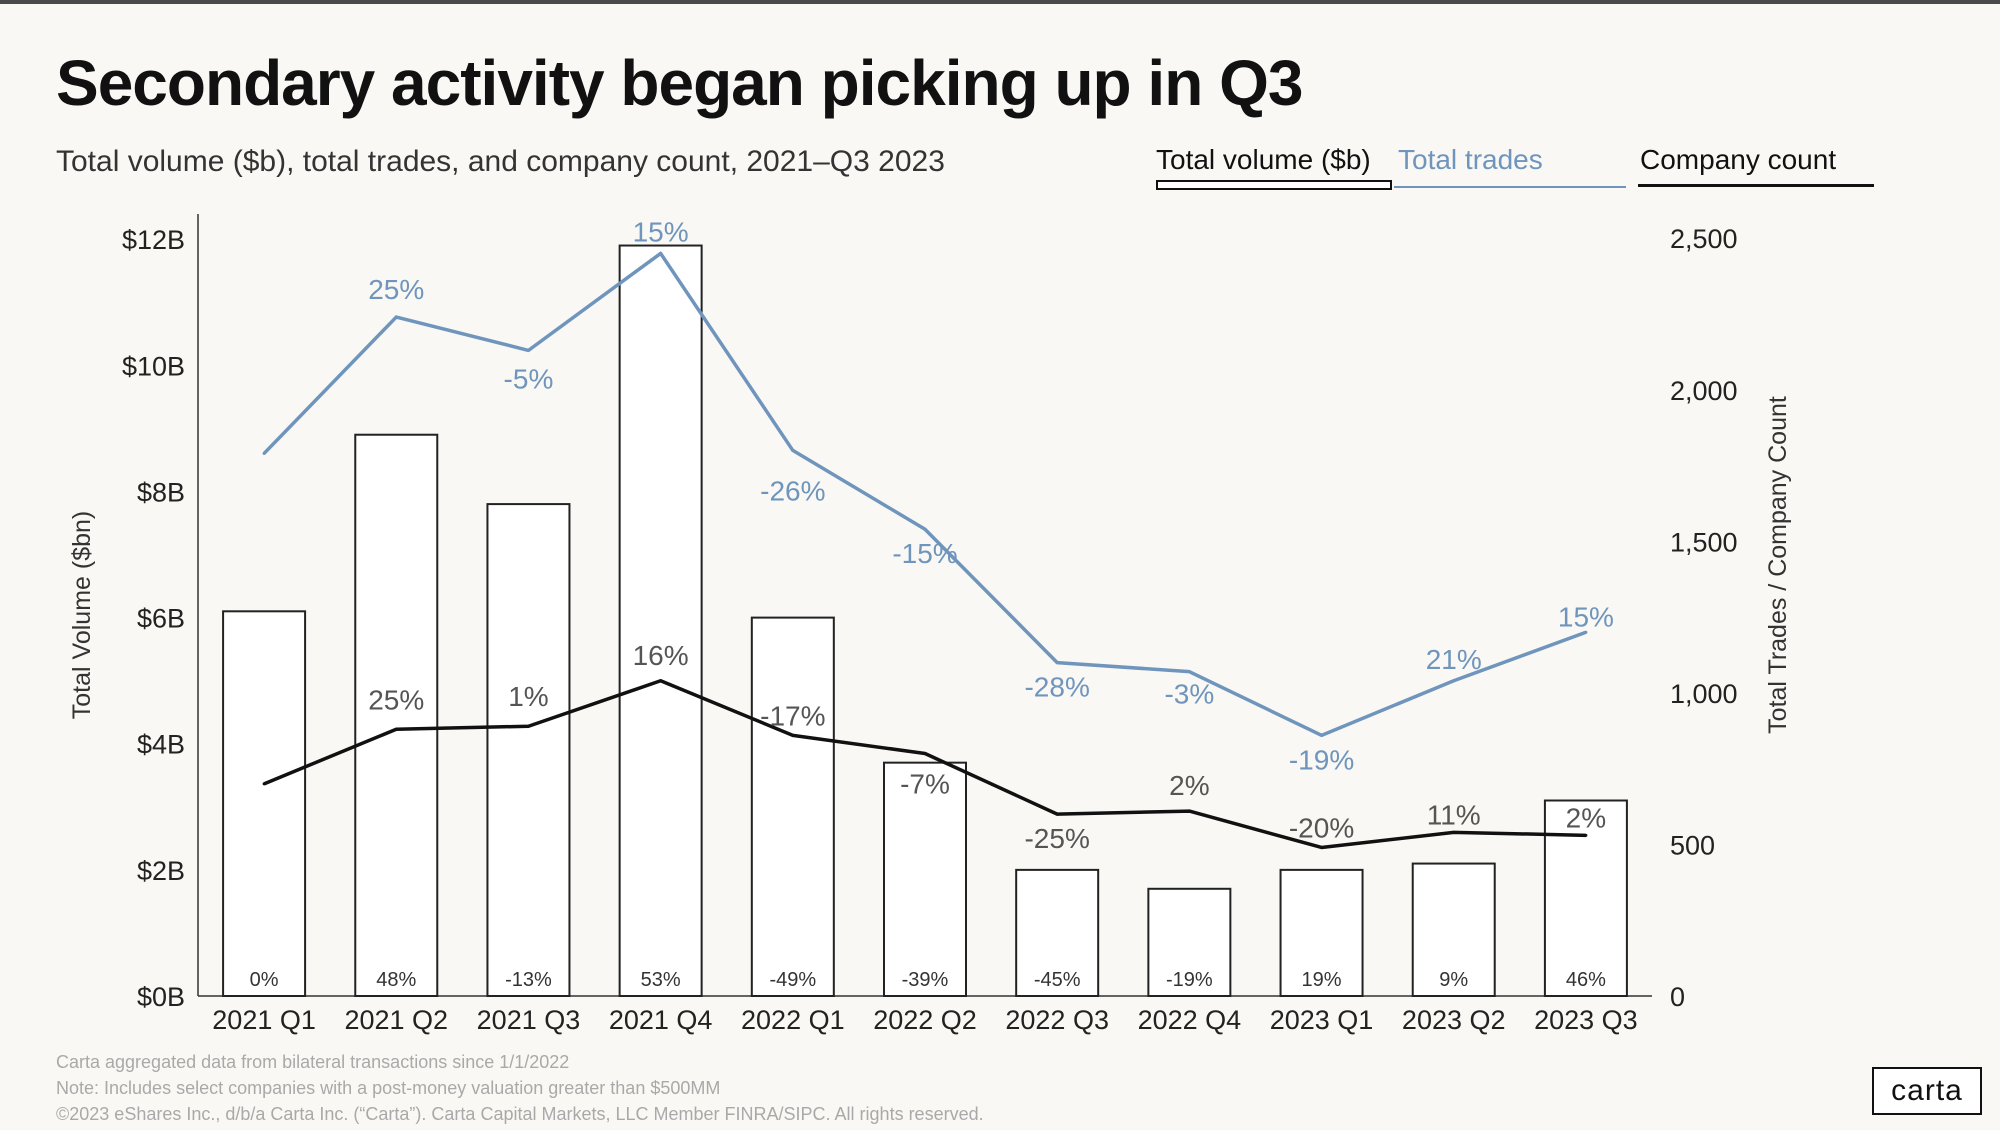 The height and width of the screenshot is (1130, 2000). I want to click on trades-change-label: -19%, so click(1321, 759).